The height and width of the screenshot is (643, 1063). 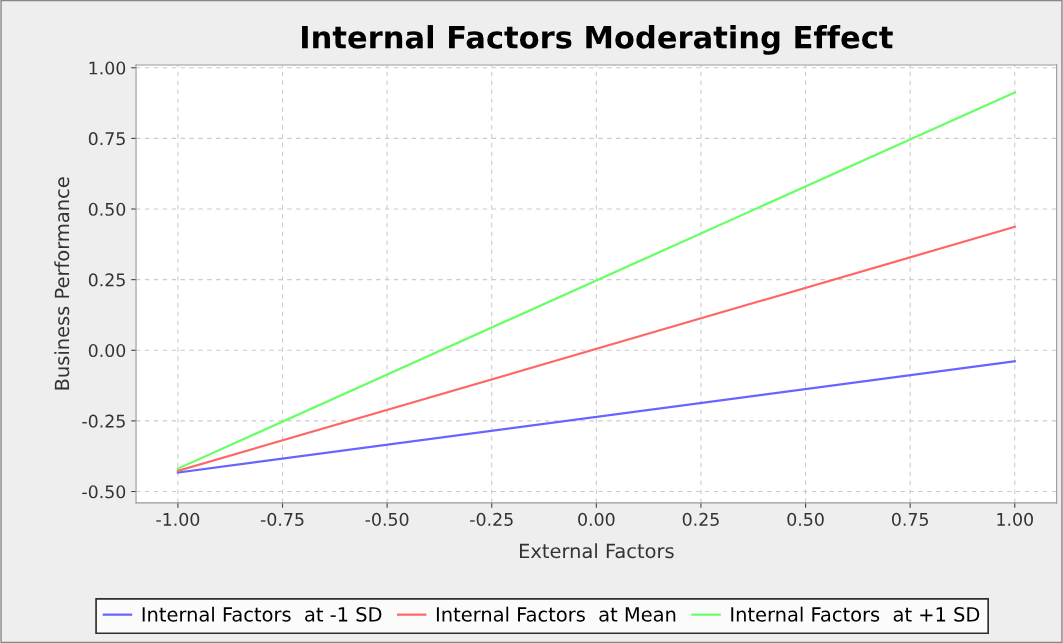 I want to click on x-tick-label: 0.50, so click(x=805, y=519).